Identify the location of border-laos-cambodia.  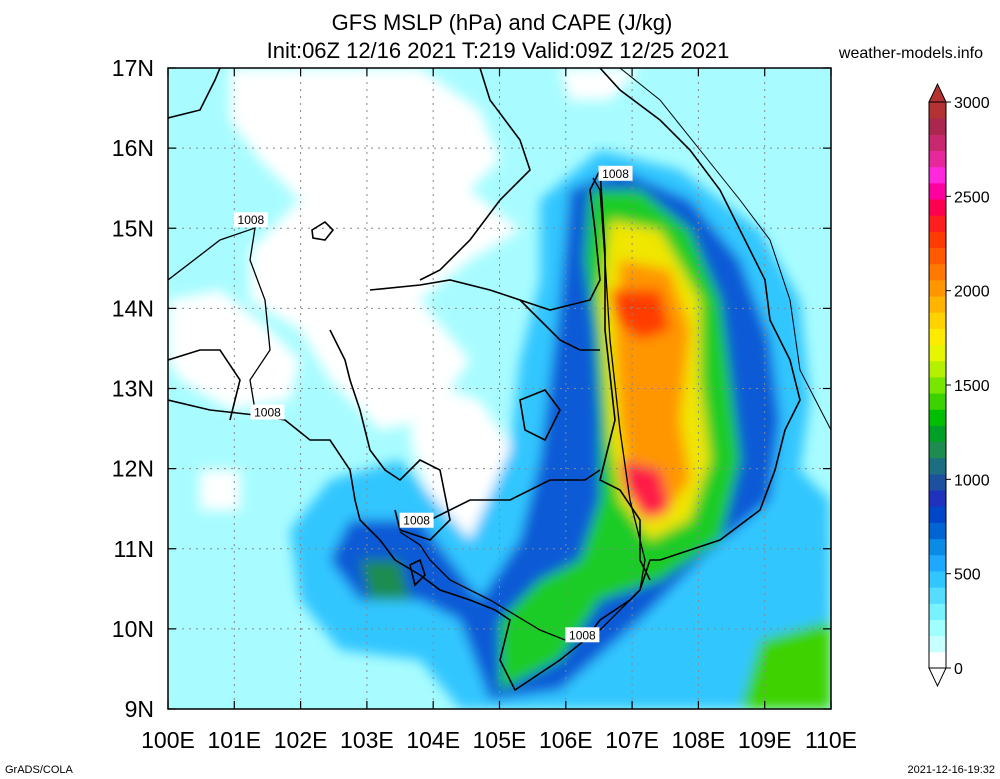
(485, 240).